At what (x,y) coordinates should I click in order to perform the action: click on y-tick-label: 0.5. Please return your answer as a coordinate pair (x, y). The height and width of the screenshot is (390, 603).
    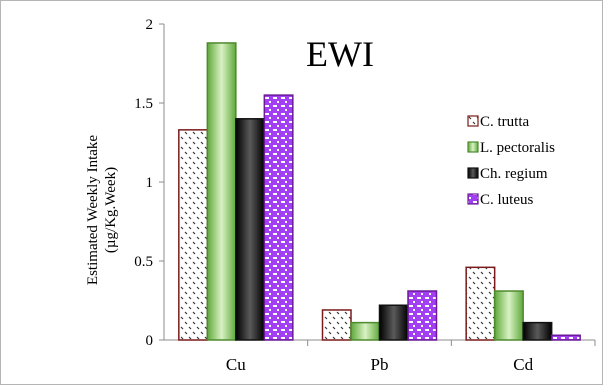
    Looking at the image, I should click on (143, 262).